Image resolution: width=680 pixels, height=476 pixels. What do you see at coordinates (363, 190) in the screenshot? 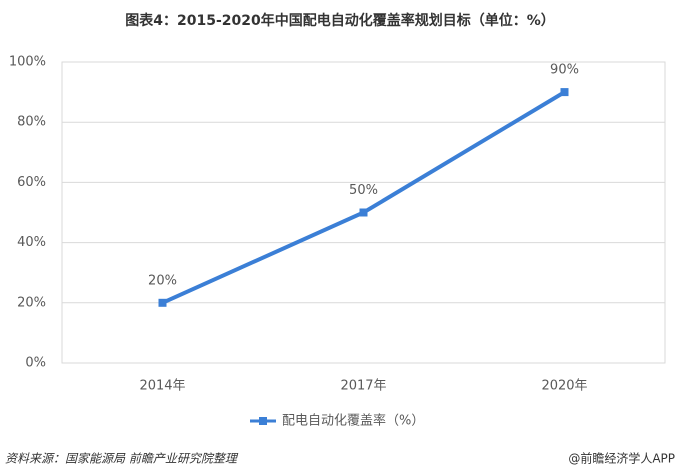
I see `data-label: 50%` at bounding box center [363, 190].